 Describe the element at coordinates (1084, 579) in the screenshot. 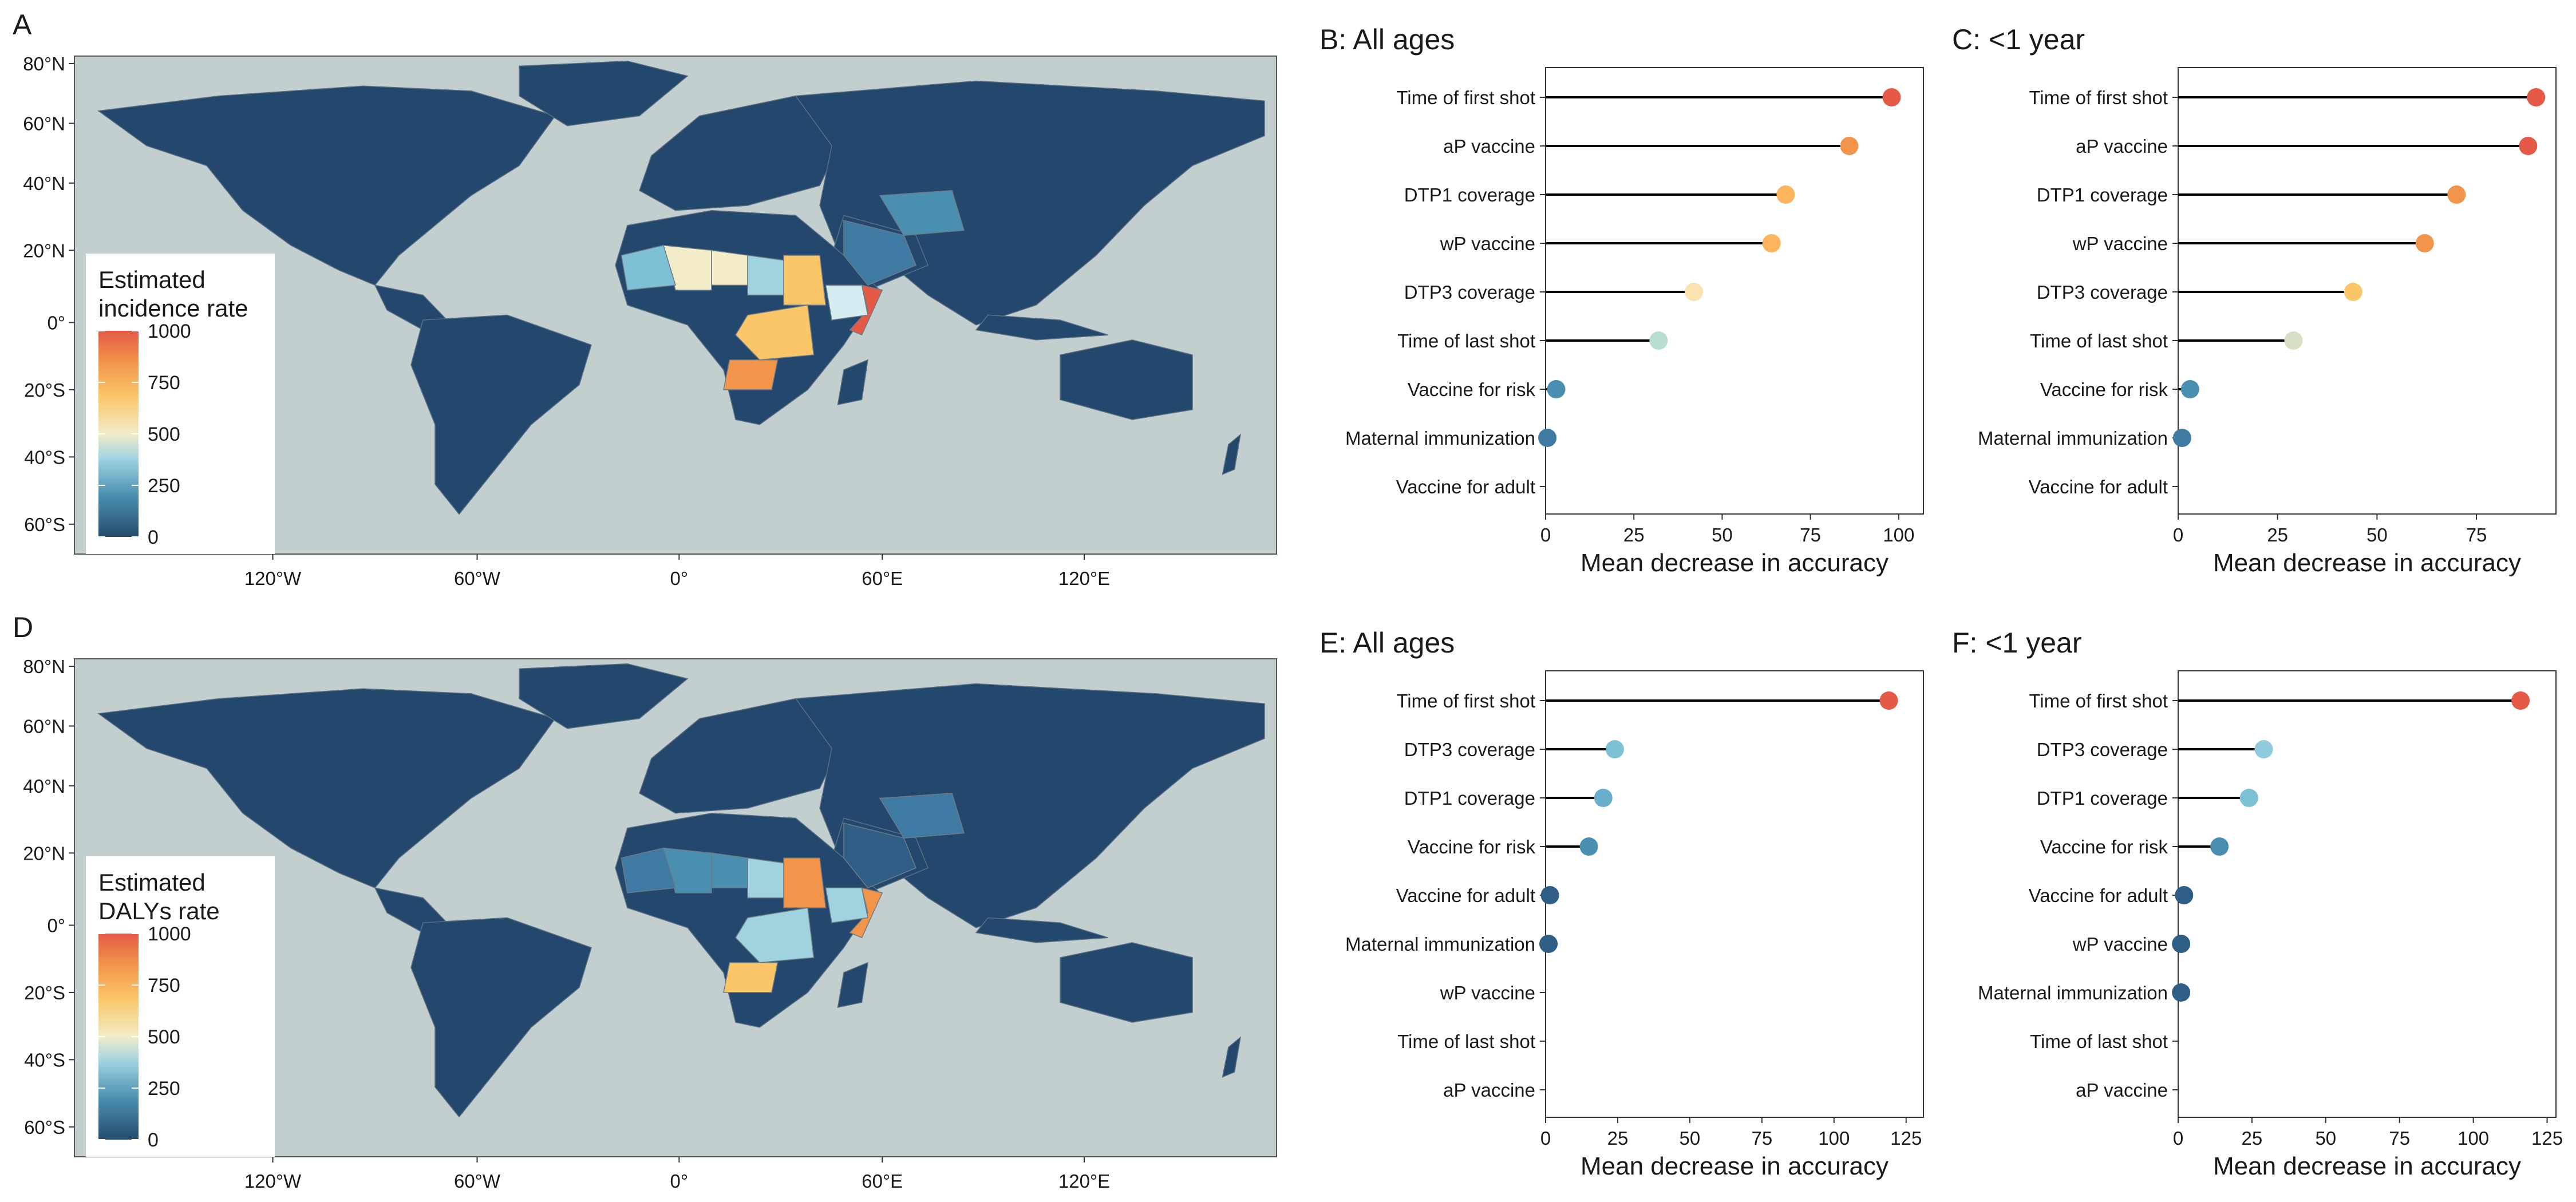

I see `lon-label: 120°E` at that location.